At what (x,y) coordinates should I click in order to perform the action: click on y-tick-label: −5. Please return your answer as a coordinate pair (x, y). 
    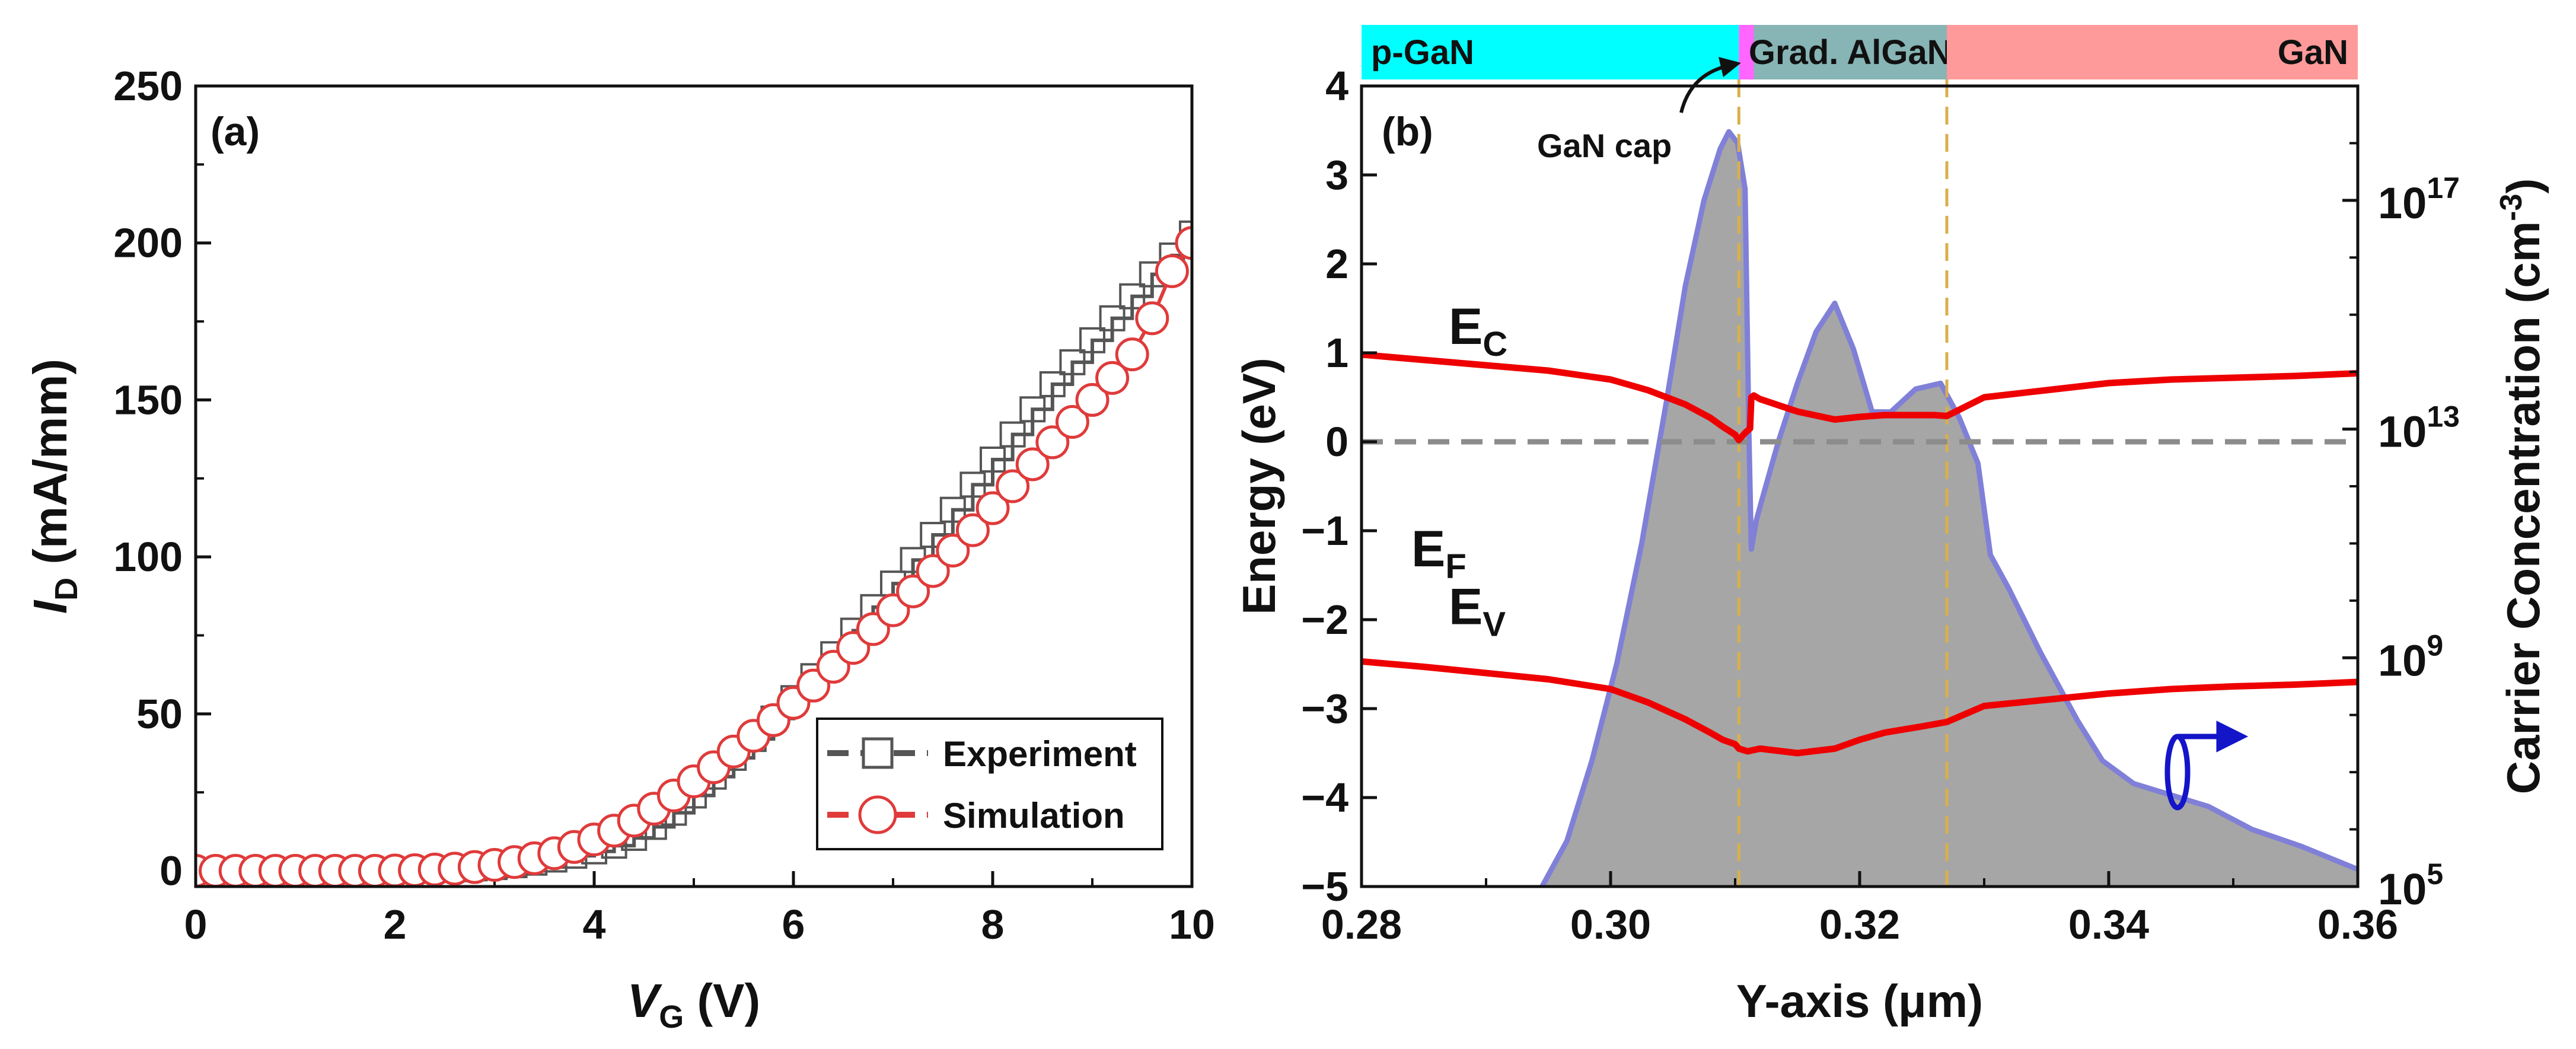
    Looking at the image, I should click on (1324, 886).